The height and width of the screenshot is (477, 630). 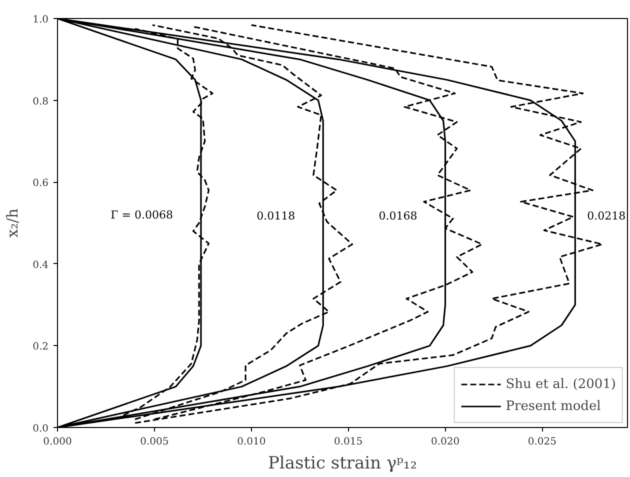 I want to click on x-tick-label: 0.025, so click(x=542, y=442).